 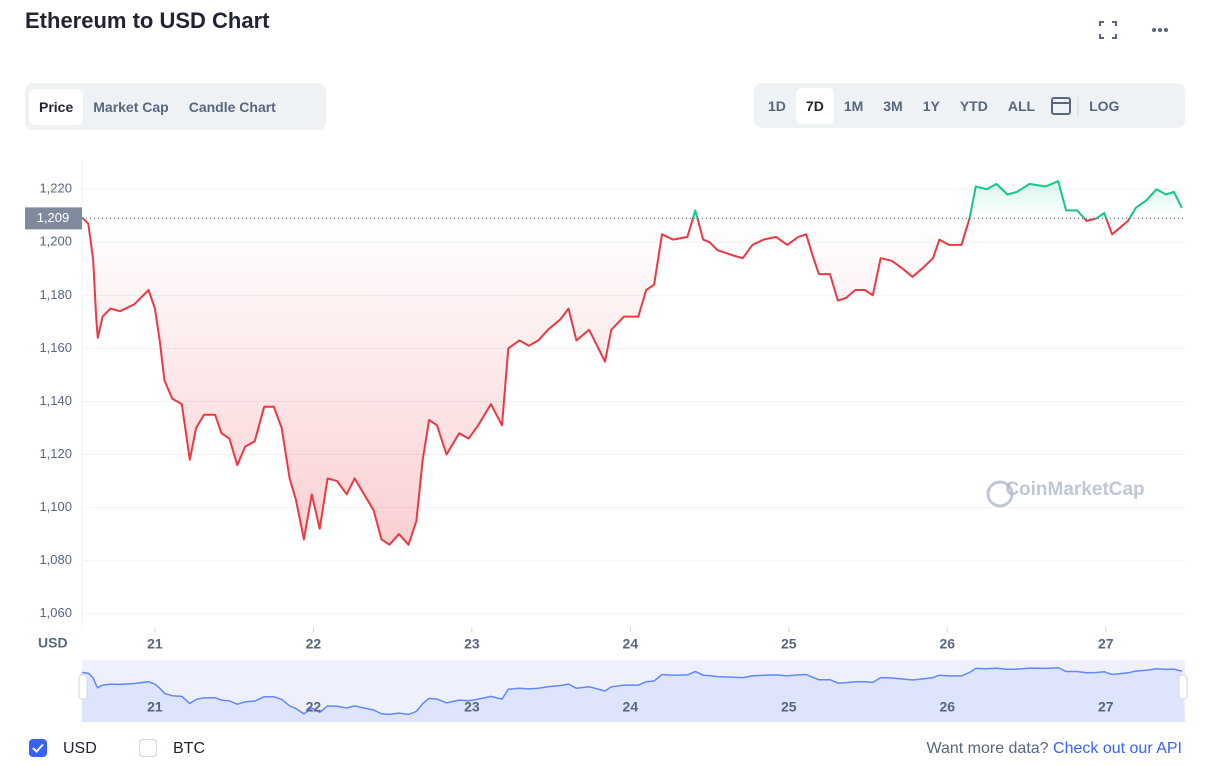 What do you see at coordinates (631, 644) in the screenshot?
I see `x-tick-label: 24` at bounding box center [631, 644].